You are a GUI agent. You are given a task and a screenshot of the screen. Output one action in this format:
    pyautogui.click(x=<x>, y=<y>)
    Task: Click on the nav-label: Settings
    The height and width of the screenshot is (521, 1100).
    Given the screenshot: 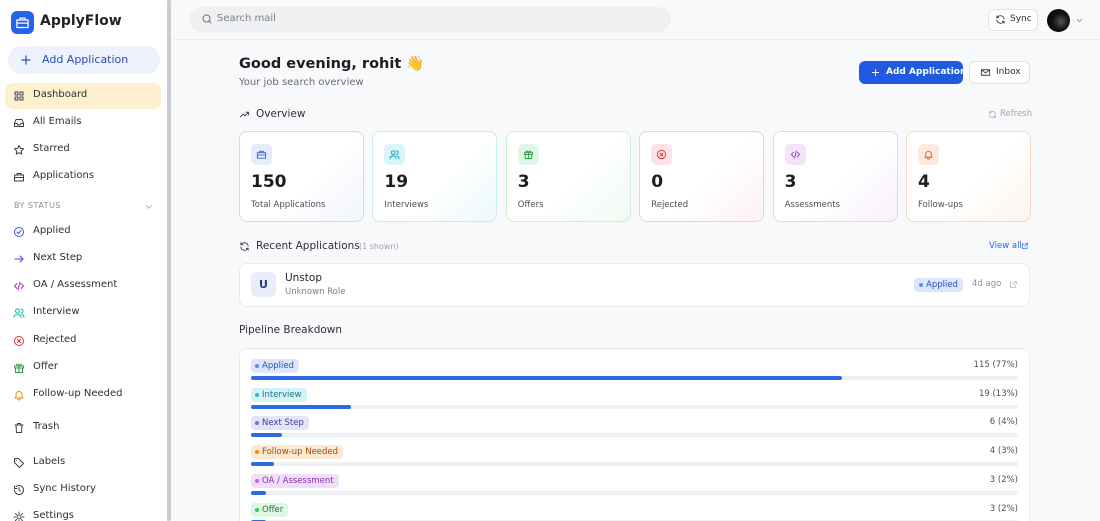 What is the action you would take?
    pyautogui.click(x=54, y=515)
    